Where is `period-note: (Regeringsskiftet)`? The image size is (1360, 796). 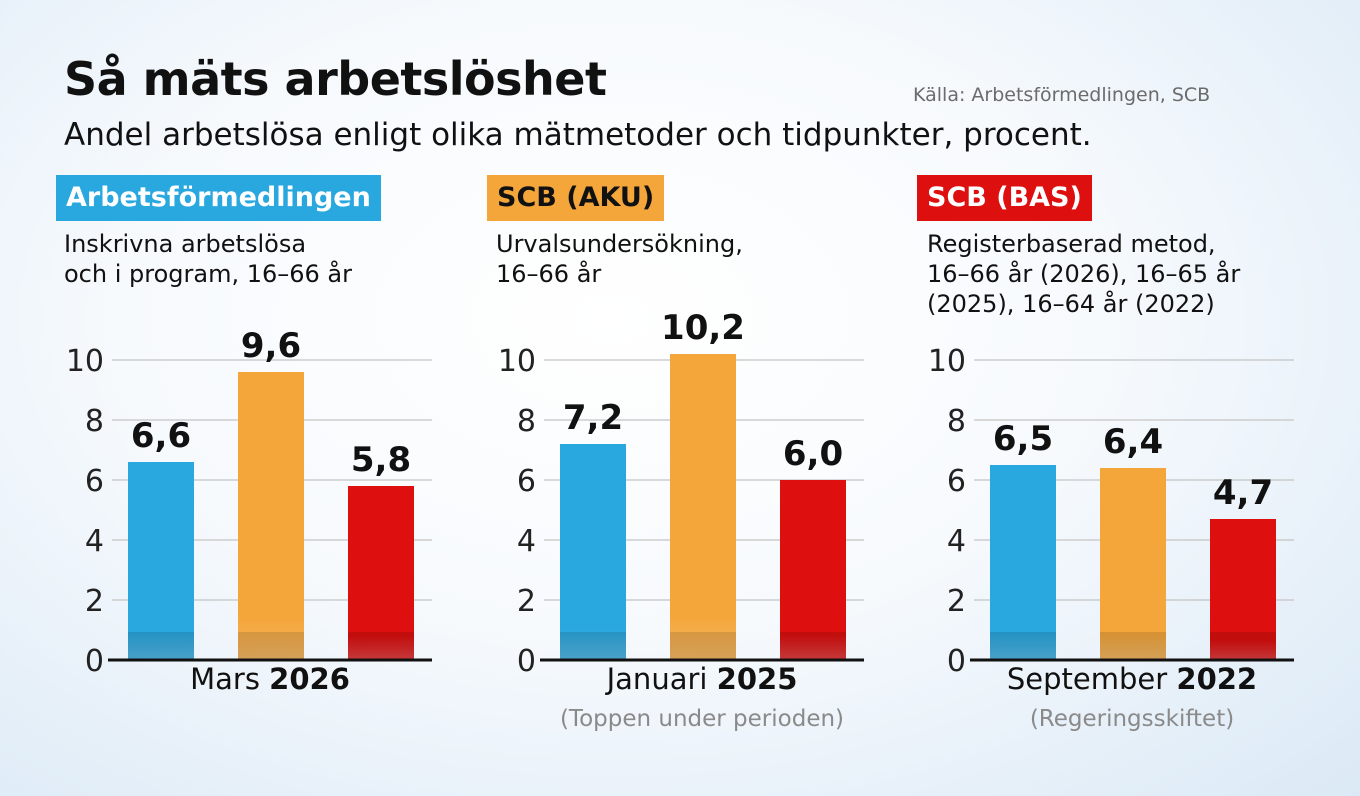
period-note: (Regeringsskiftet) is located at coordinates (1132, 719).